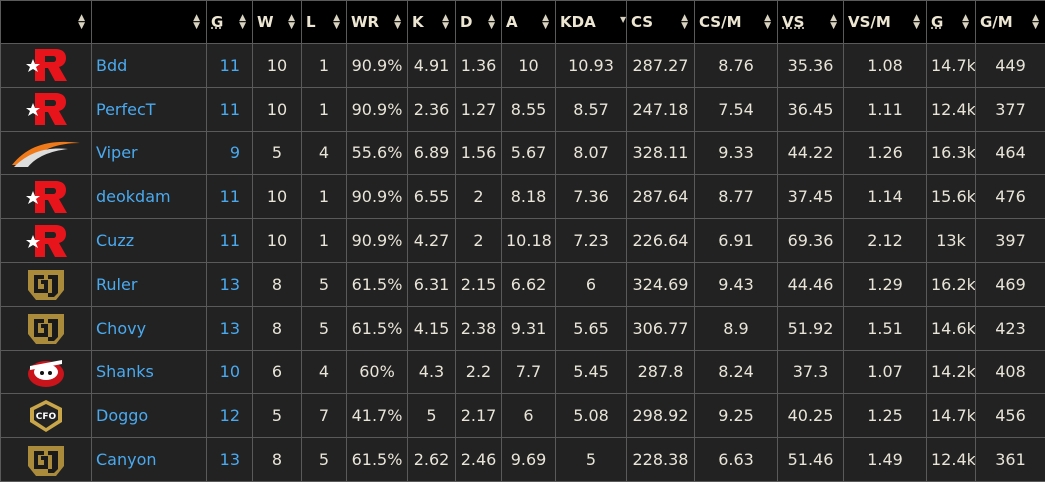 Image resolution: width=1045 pixels, height=482 pixels. What do you see at coordinates (661, 22) in the screenshot?
I see `column-header-cs-10: CS▲▼` at bounding box center [661, 22].